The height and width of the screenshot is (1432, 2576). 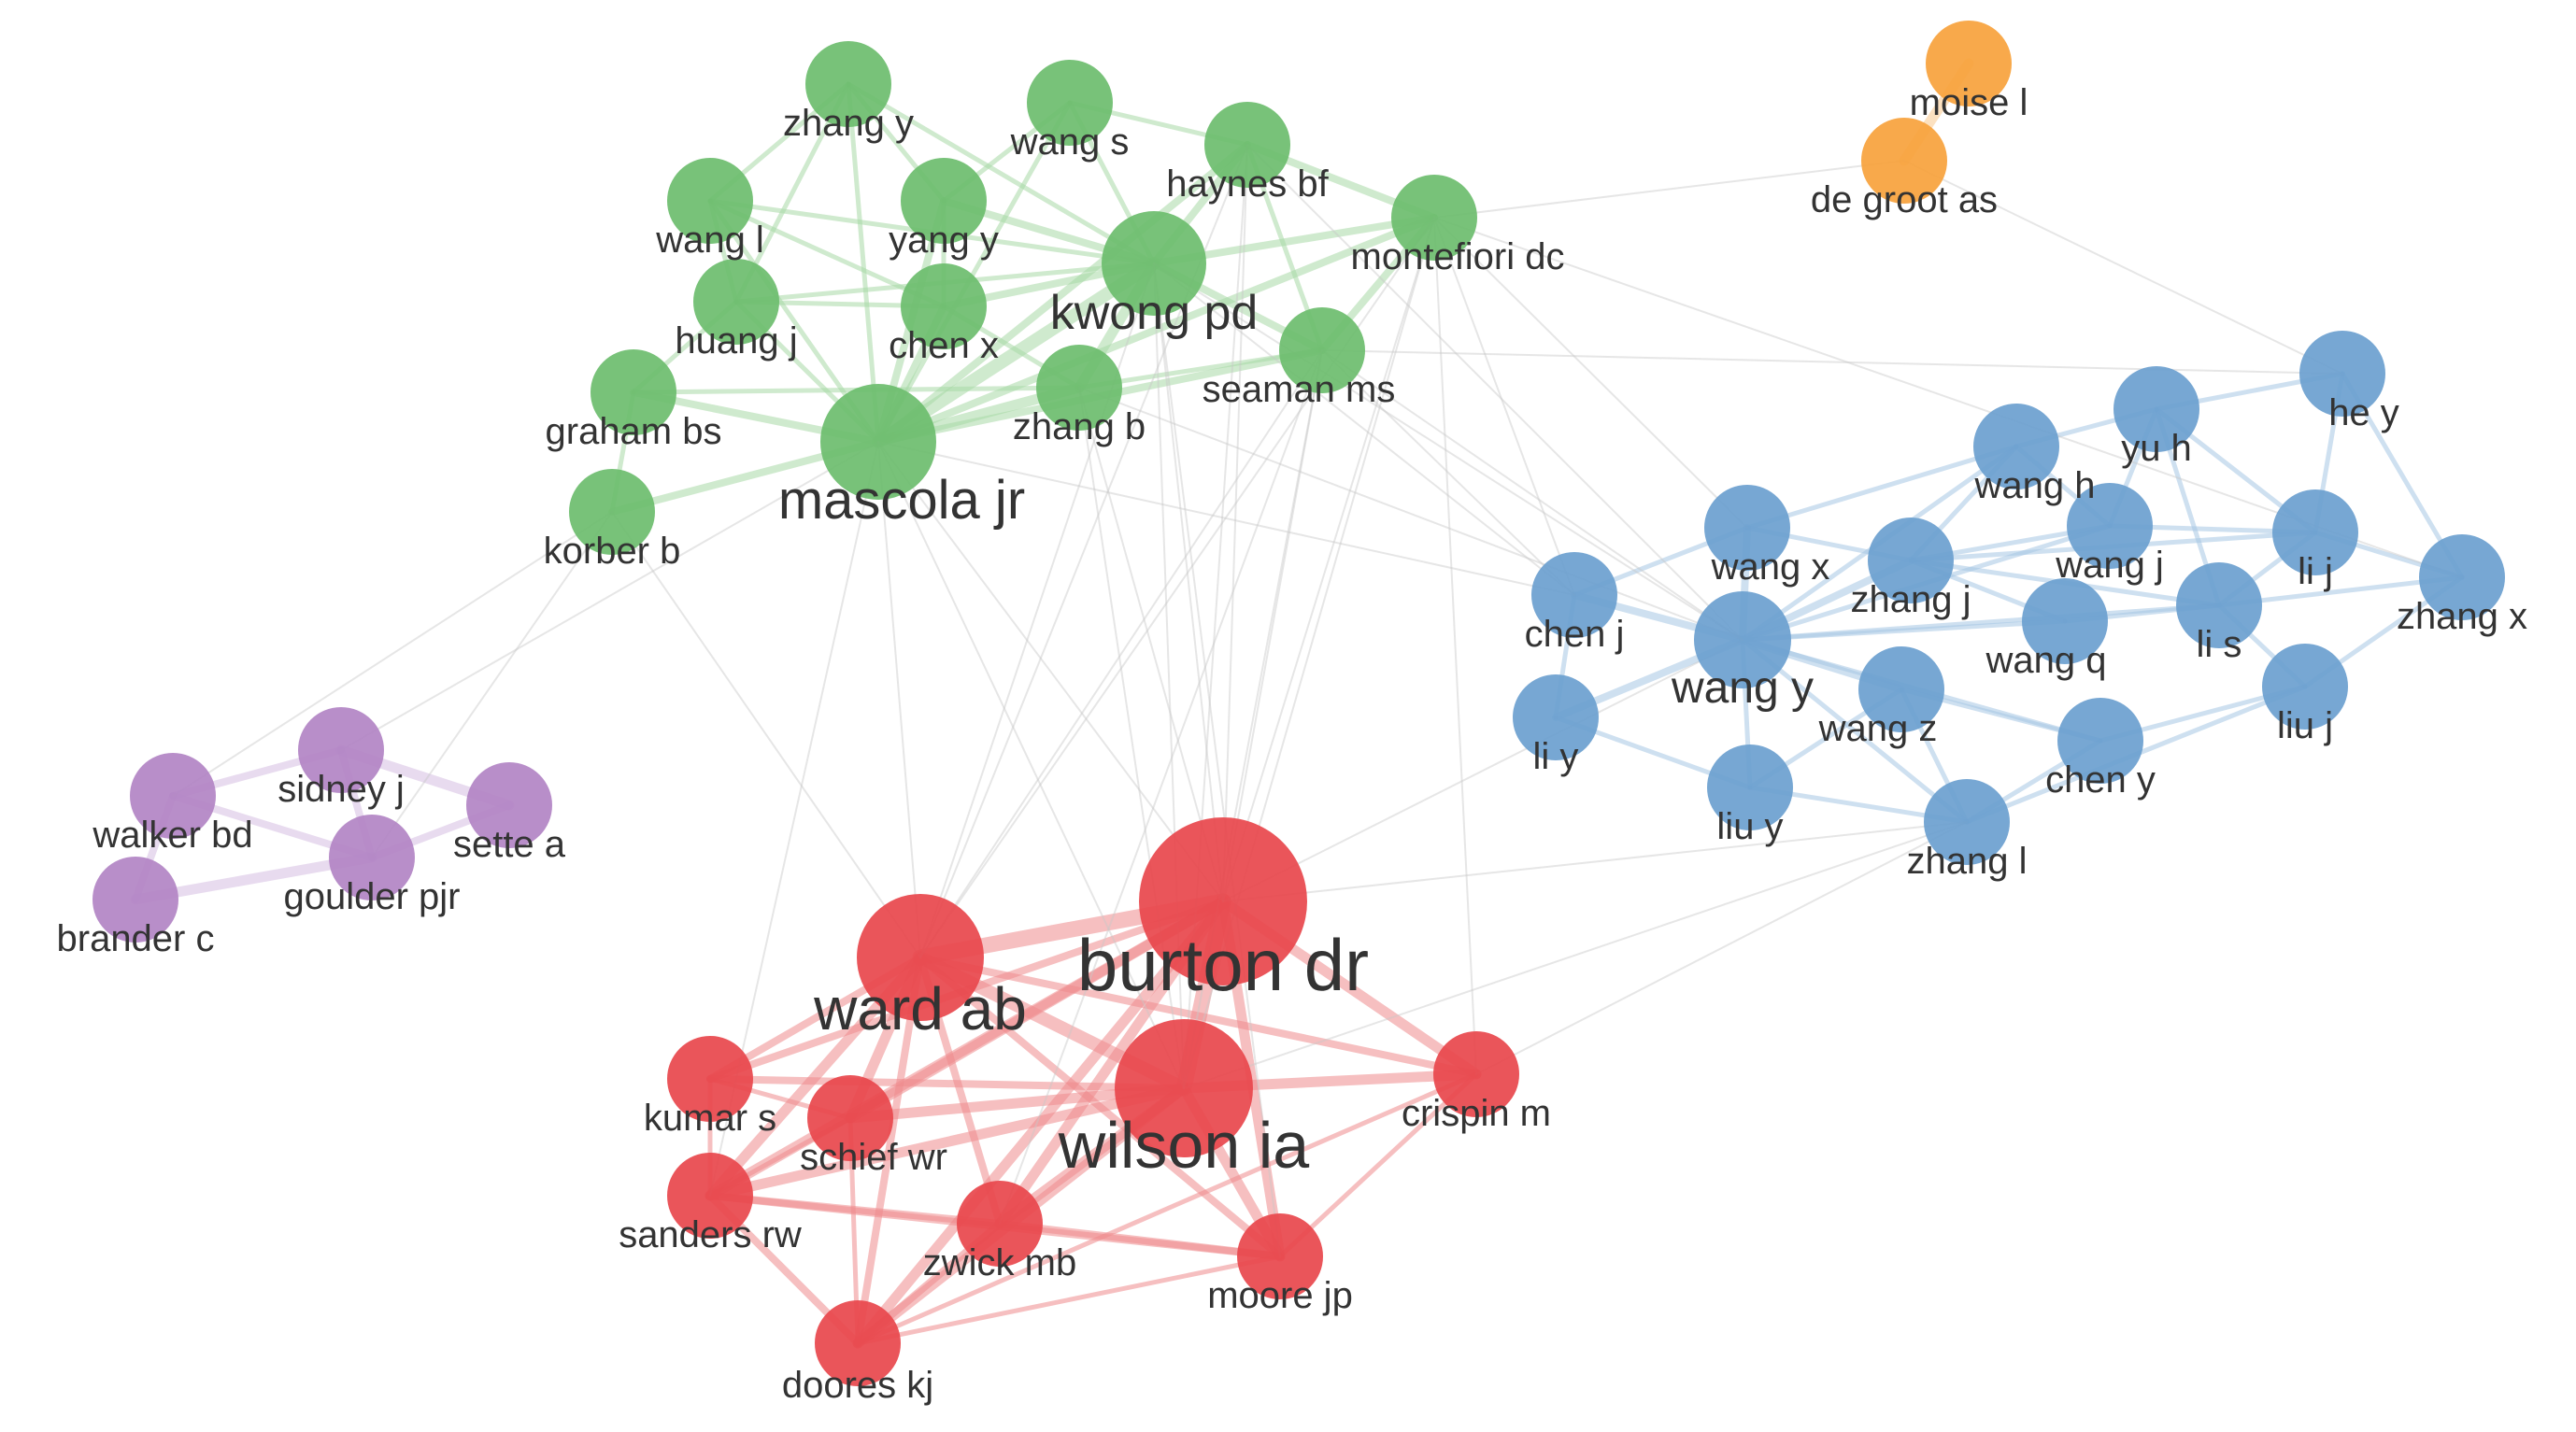 I want to click on edge-seaman-ms-wang-y, so click(x=1532, y=495).